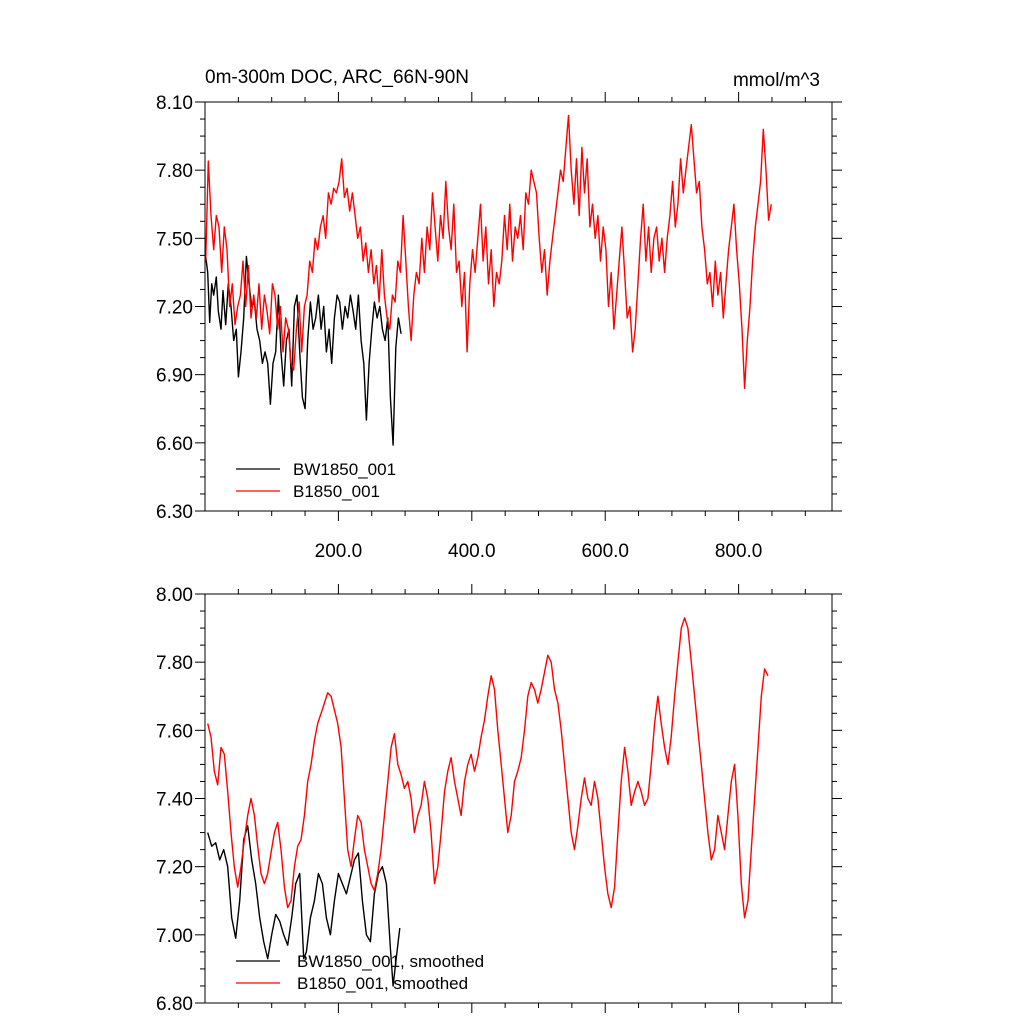 The image size is (1024, 1024). I want to click on x-tick-label: 800.0, so click(739, 551).